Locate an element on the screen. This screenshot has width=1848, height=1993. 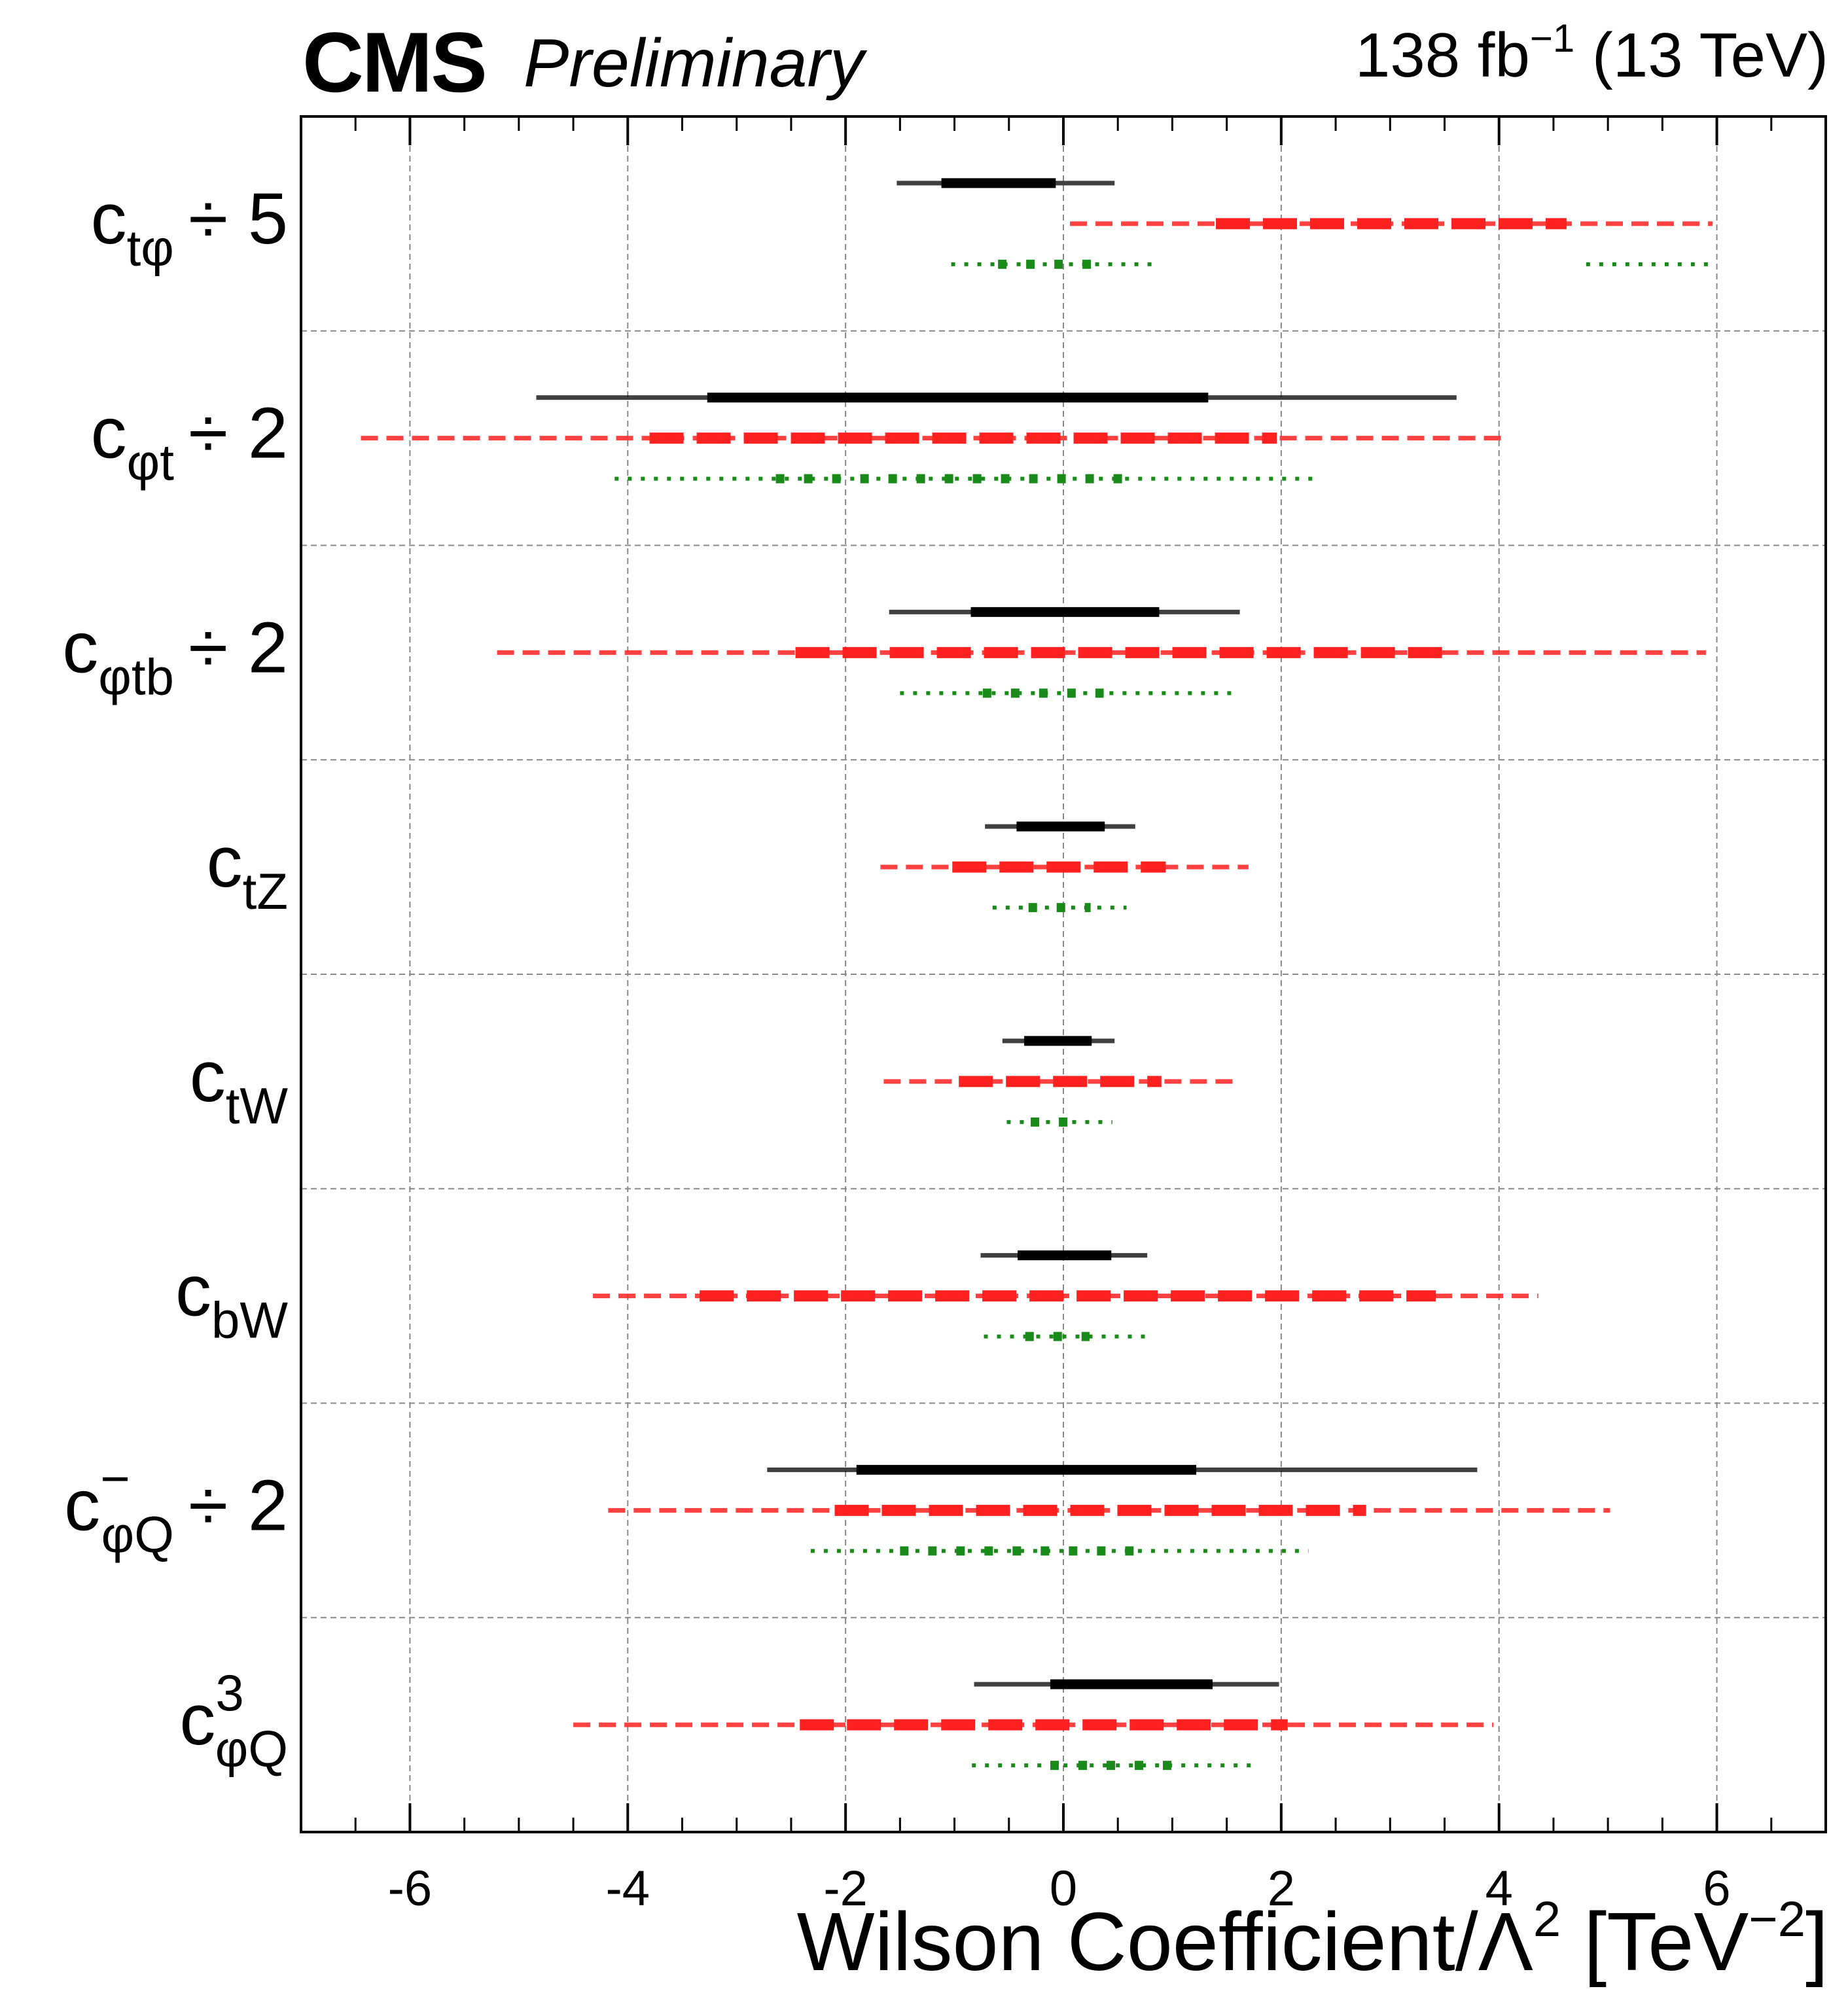
x-tick-label: 2 is located at coordinates (1281, 1888).